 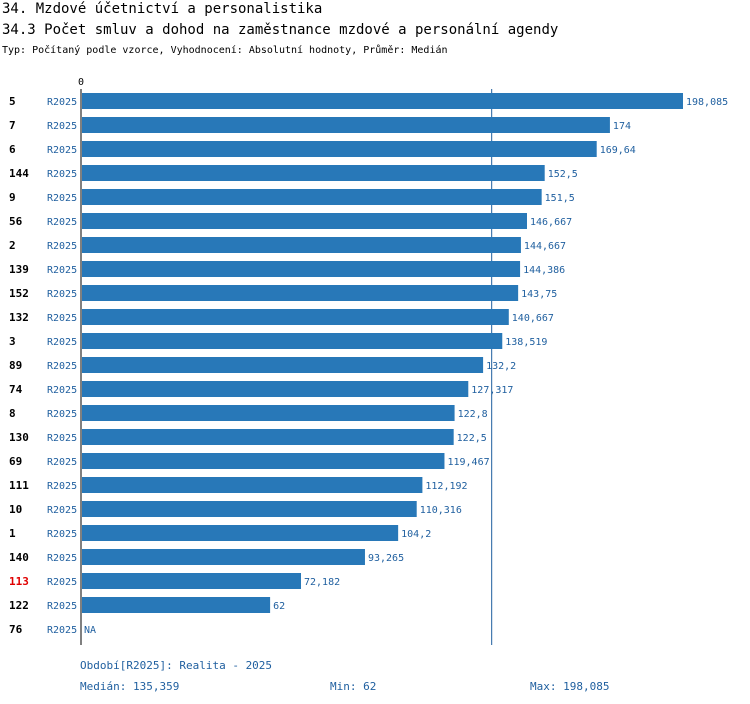 I want to click on row-id-label: 130, so click(x=19, y=437).